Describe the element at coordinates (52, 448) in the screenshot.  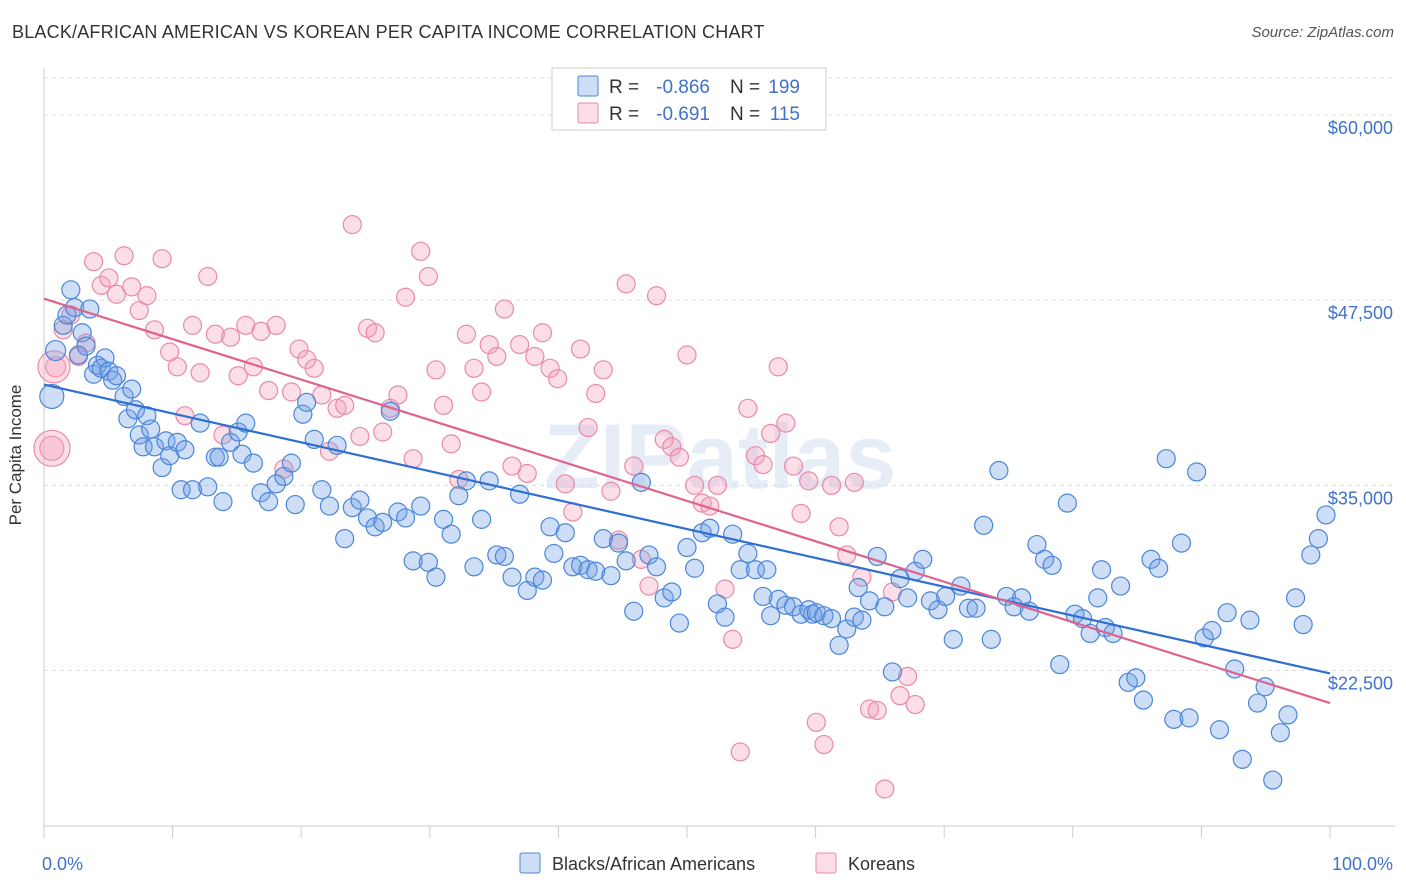
I see `korean-point-large` at that location.